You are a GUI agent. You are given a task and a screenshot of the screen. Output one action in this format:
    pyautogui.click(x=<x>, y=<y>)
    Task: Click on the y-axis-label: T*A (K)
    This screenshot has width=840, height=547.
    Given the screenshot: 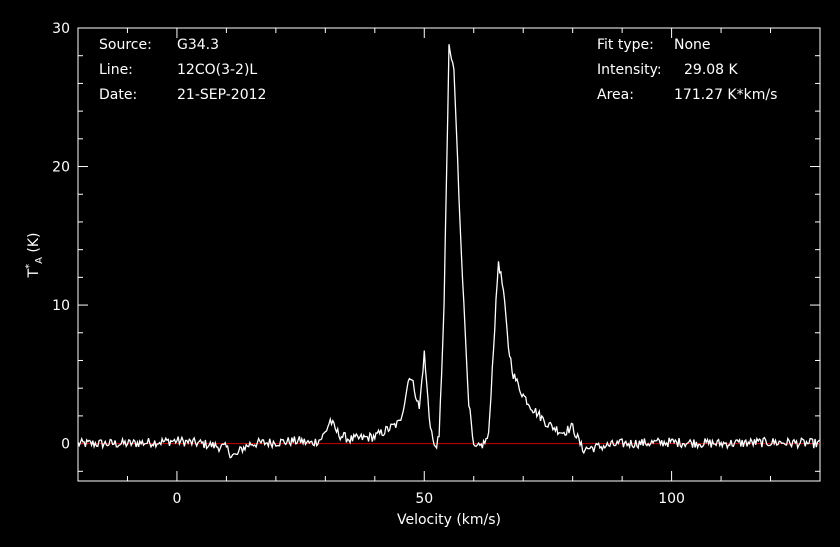 What is the action you would take?
    pyautogui.click(x=34, y=256)
    